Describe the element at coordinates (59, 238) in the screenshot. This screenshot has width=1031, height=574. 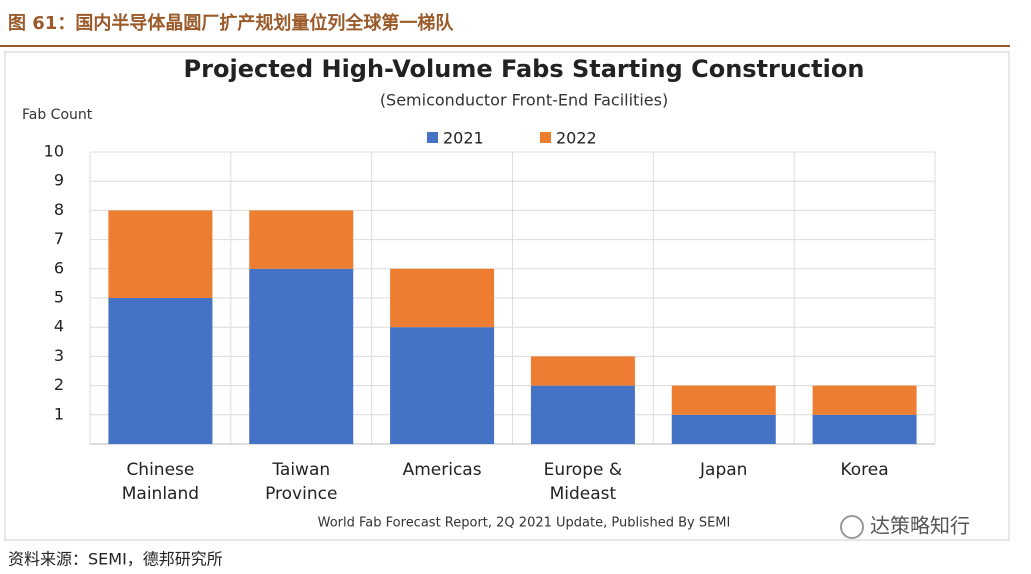
I see `y-tick-label: 7` at that location.